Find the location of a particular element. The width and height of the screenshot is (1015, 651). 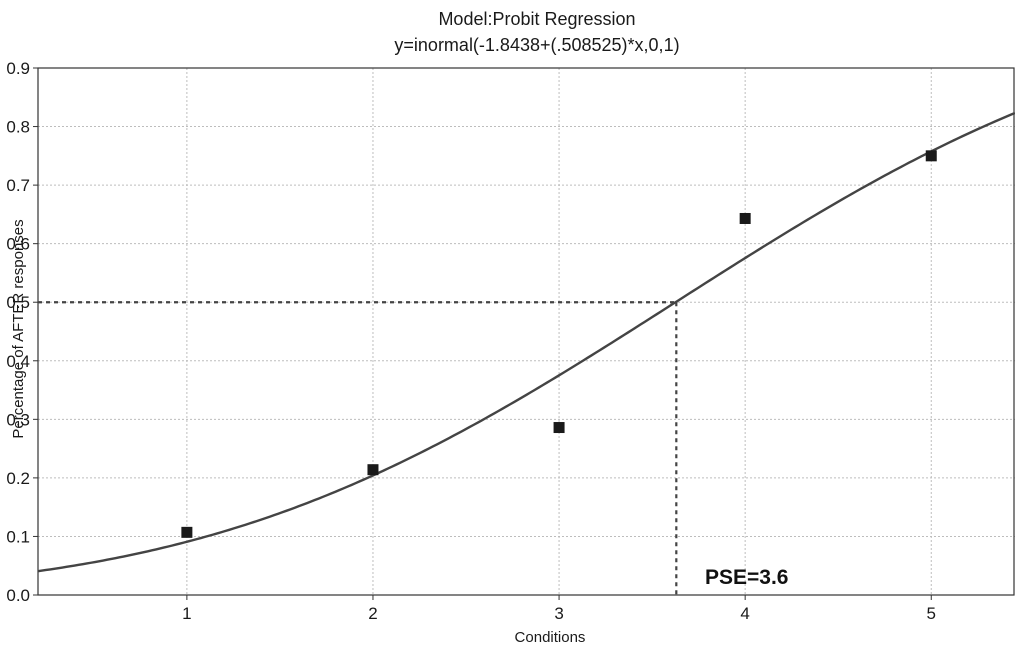

pse-annotation: PSE=3.6 is located at coordinates (746, 577).